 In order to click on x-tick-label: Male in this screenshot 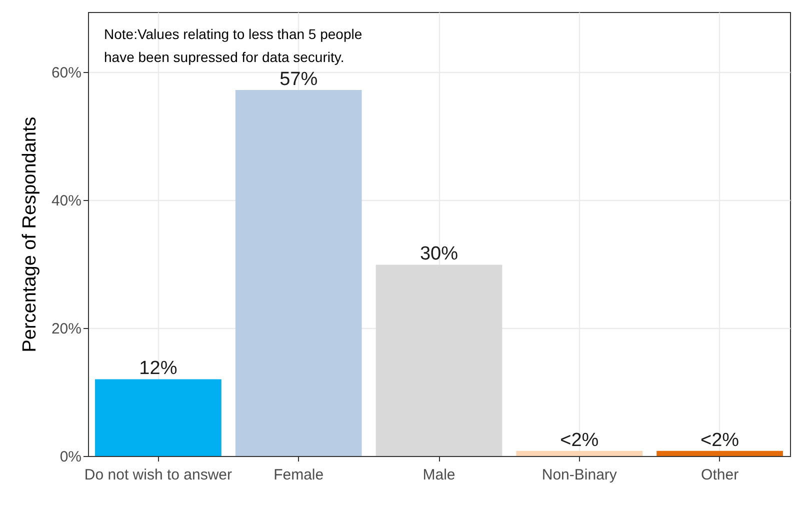, I will do `click(439, 475)`.